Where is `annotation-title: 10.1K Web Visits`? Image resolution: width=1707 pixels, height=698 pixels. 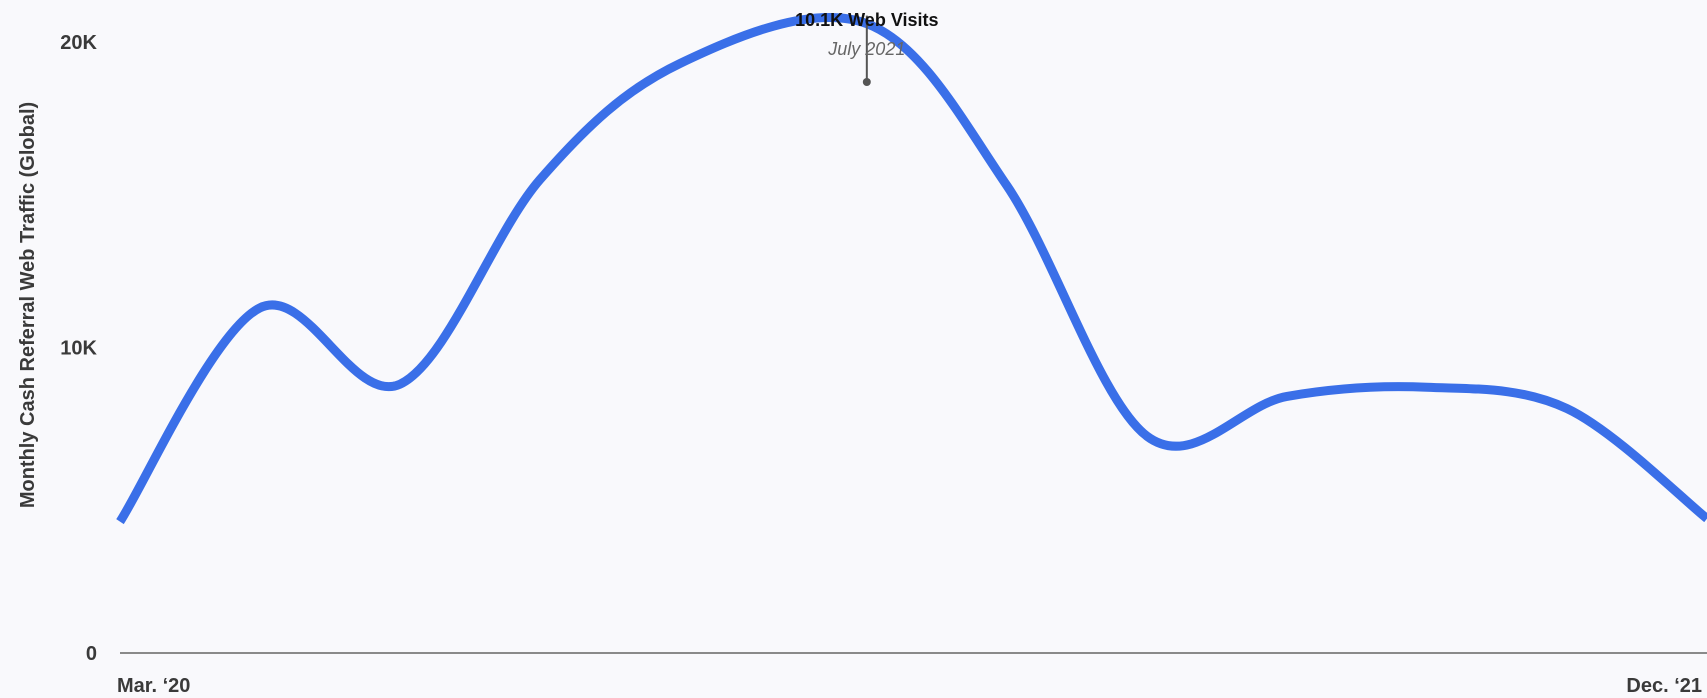
annotation-title: 10.1K Web Visits is located at coordinates (866, 20).